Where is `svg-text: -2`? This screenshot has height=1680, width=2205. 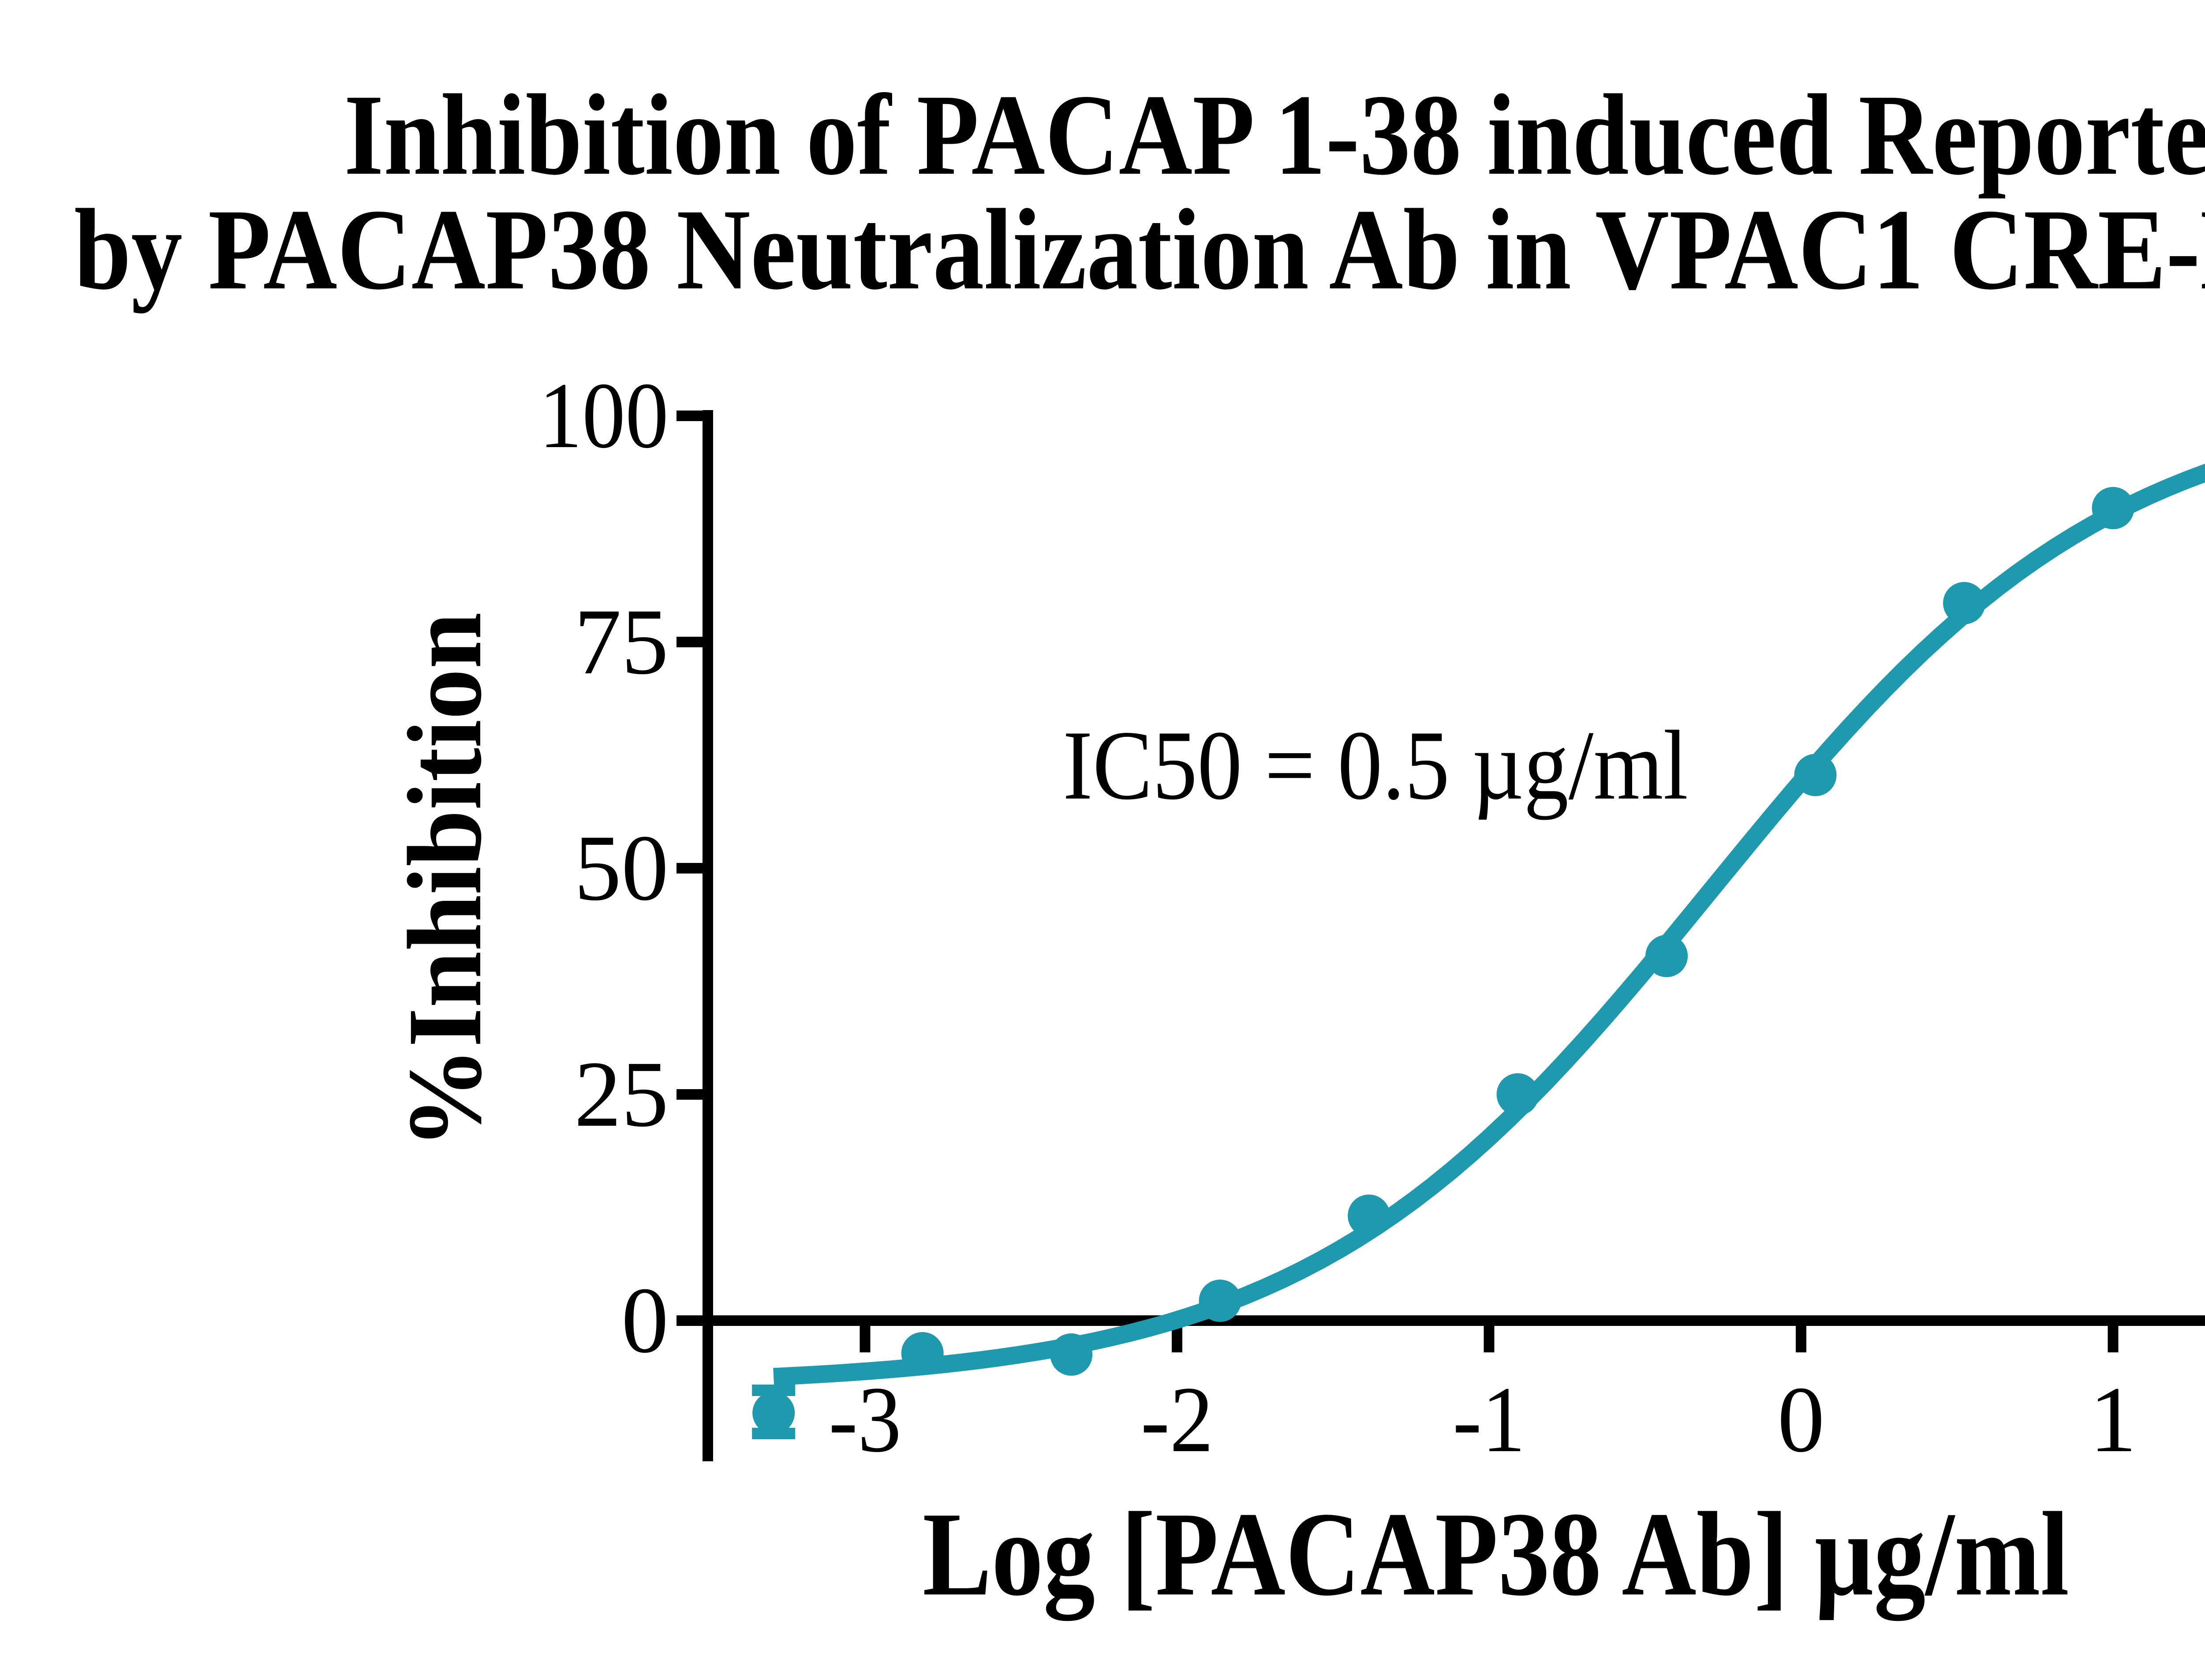
svg-text: -2 is located at coordinates (1177, 1419).